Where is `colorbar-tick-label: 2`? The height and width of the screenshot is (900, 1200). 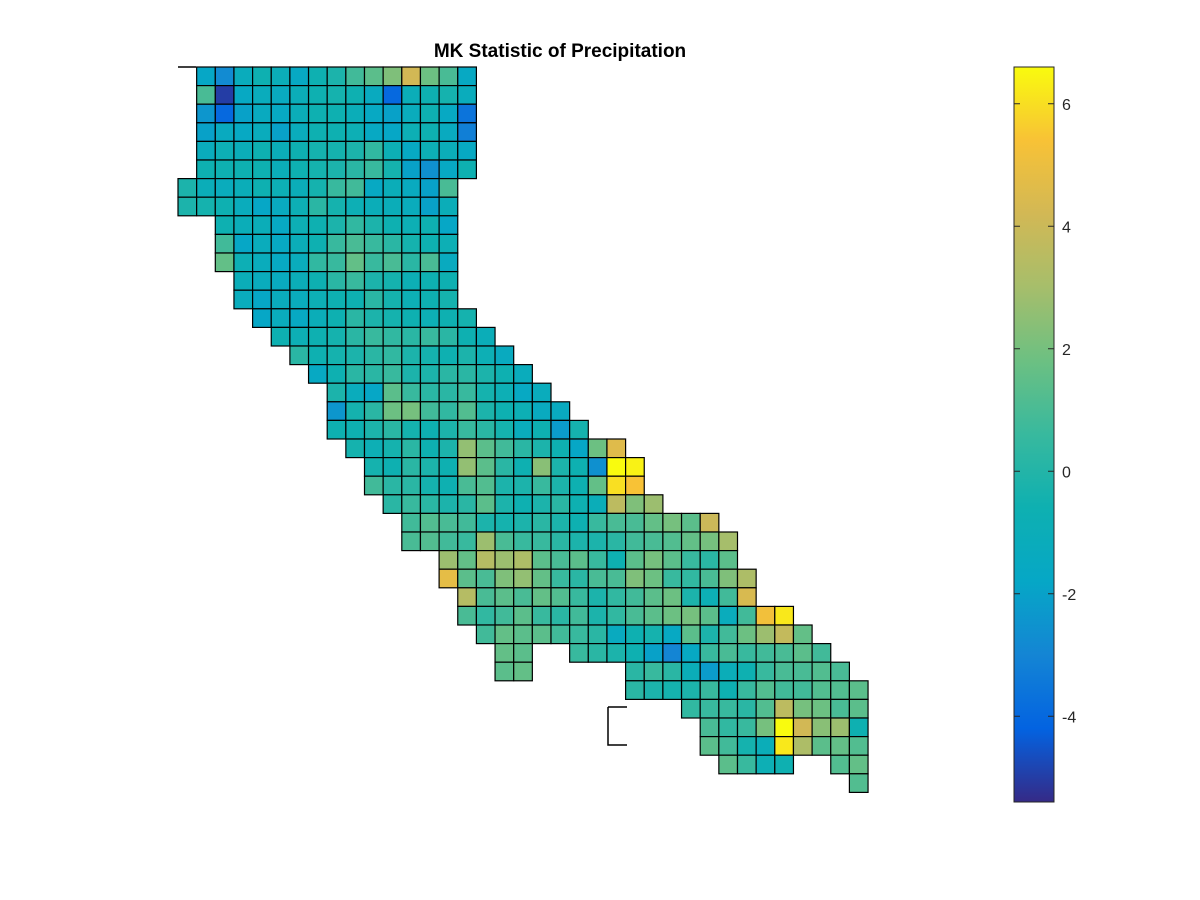 colorbar-tick-label: 2 is located at coordinates (1066, 350).